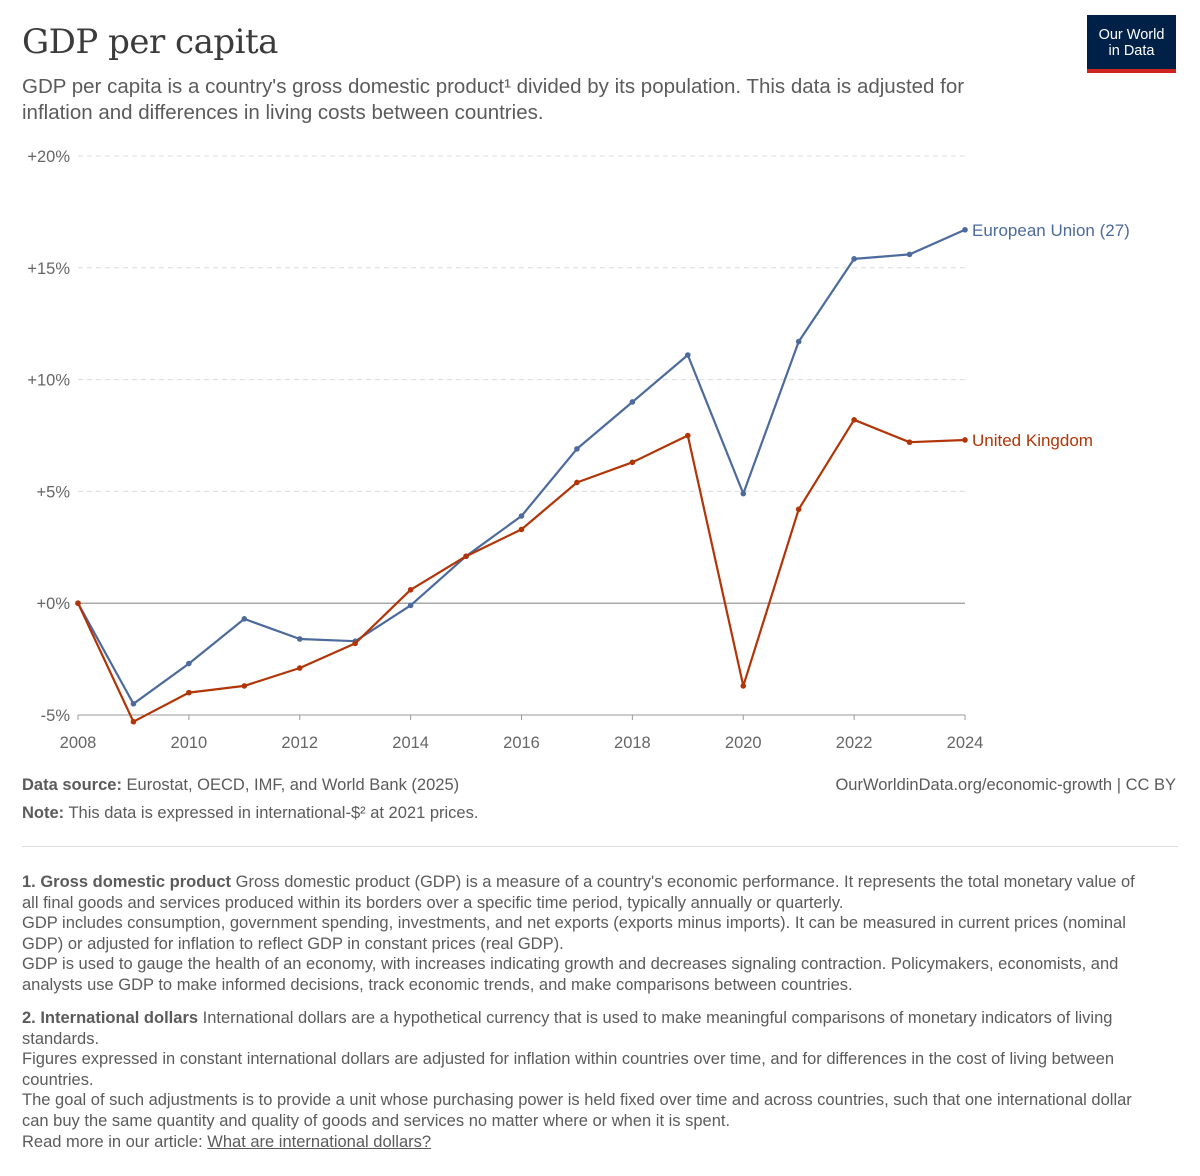 This screenshot has height=1176, width=1200. What do you see at coordinates (410, 743) in the screenshot?
I see `x-tick-label: 2014` at bounding box center [410, 743].